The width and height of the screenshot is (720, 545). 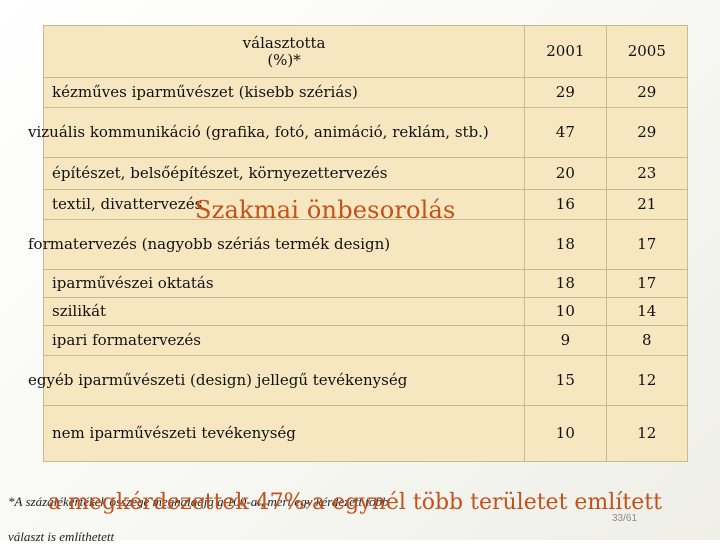 I want to click on row-value-2001: 47, so click(x=565, y=132).